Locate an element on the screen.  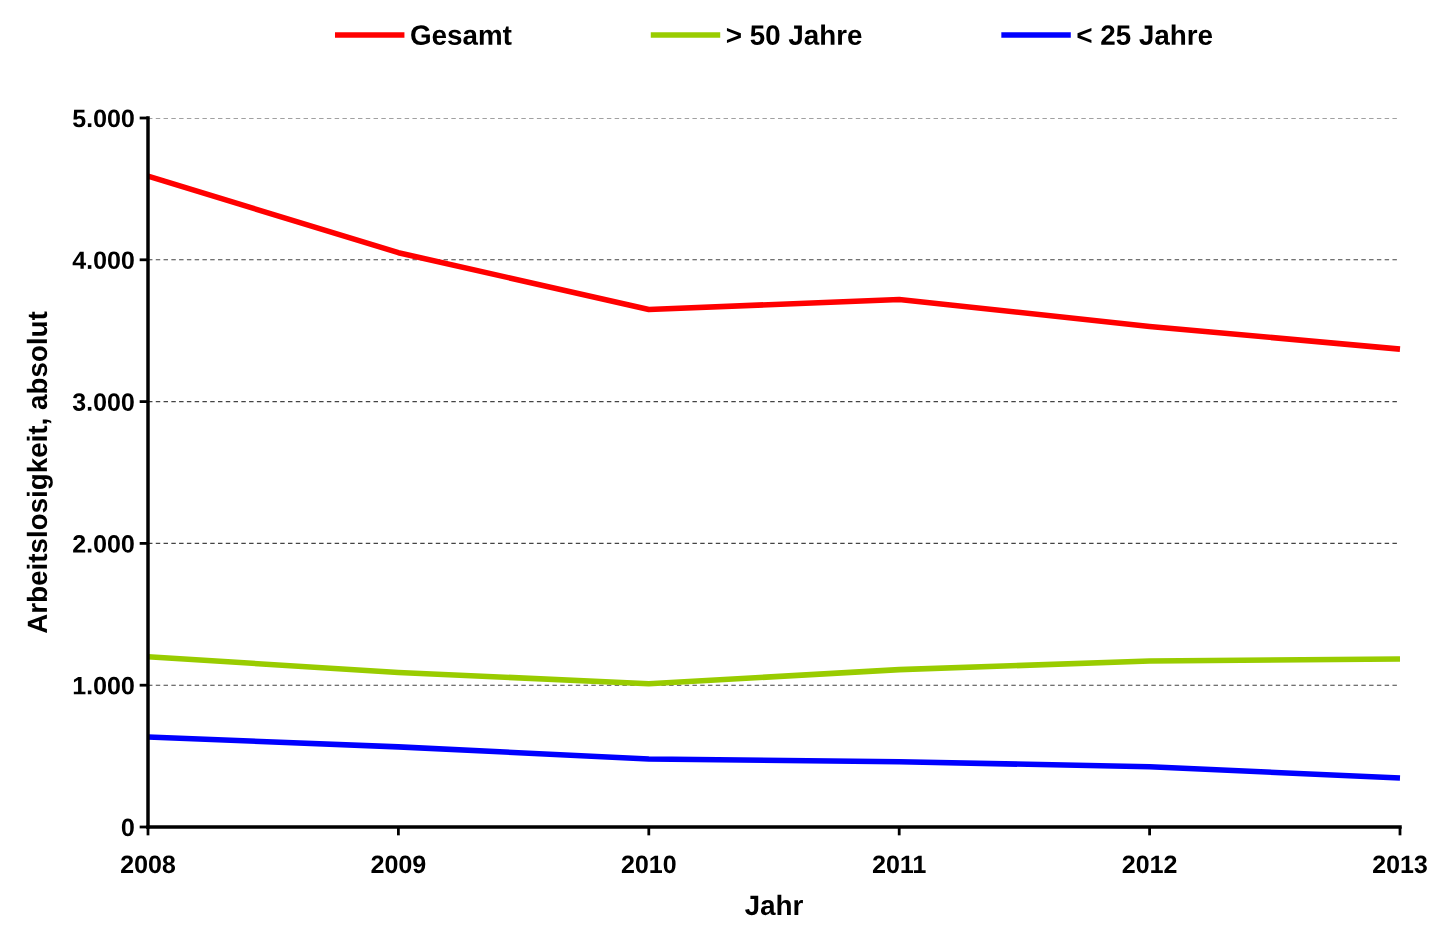
y-tick-label: 4.000 is located at coordinates (103, 260).